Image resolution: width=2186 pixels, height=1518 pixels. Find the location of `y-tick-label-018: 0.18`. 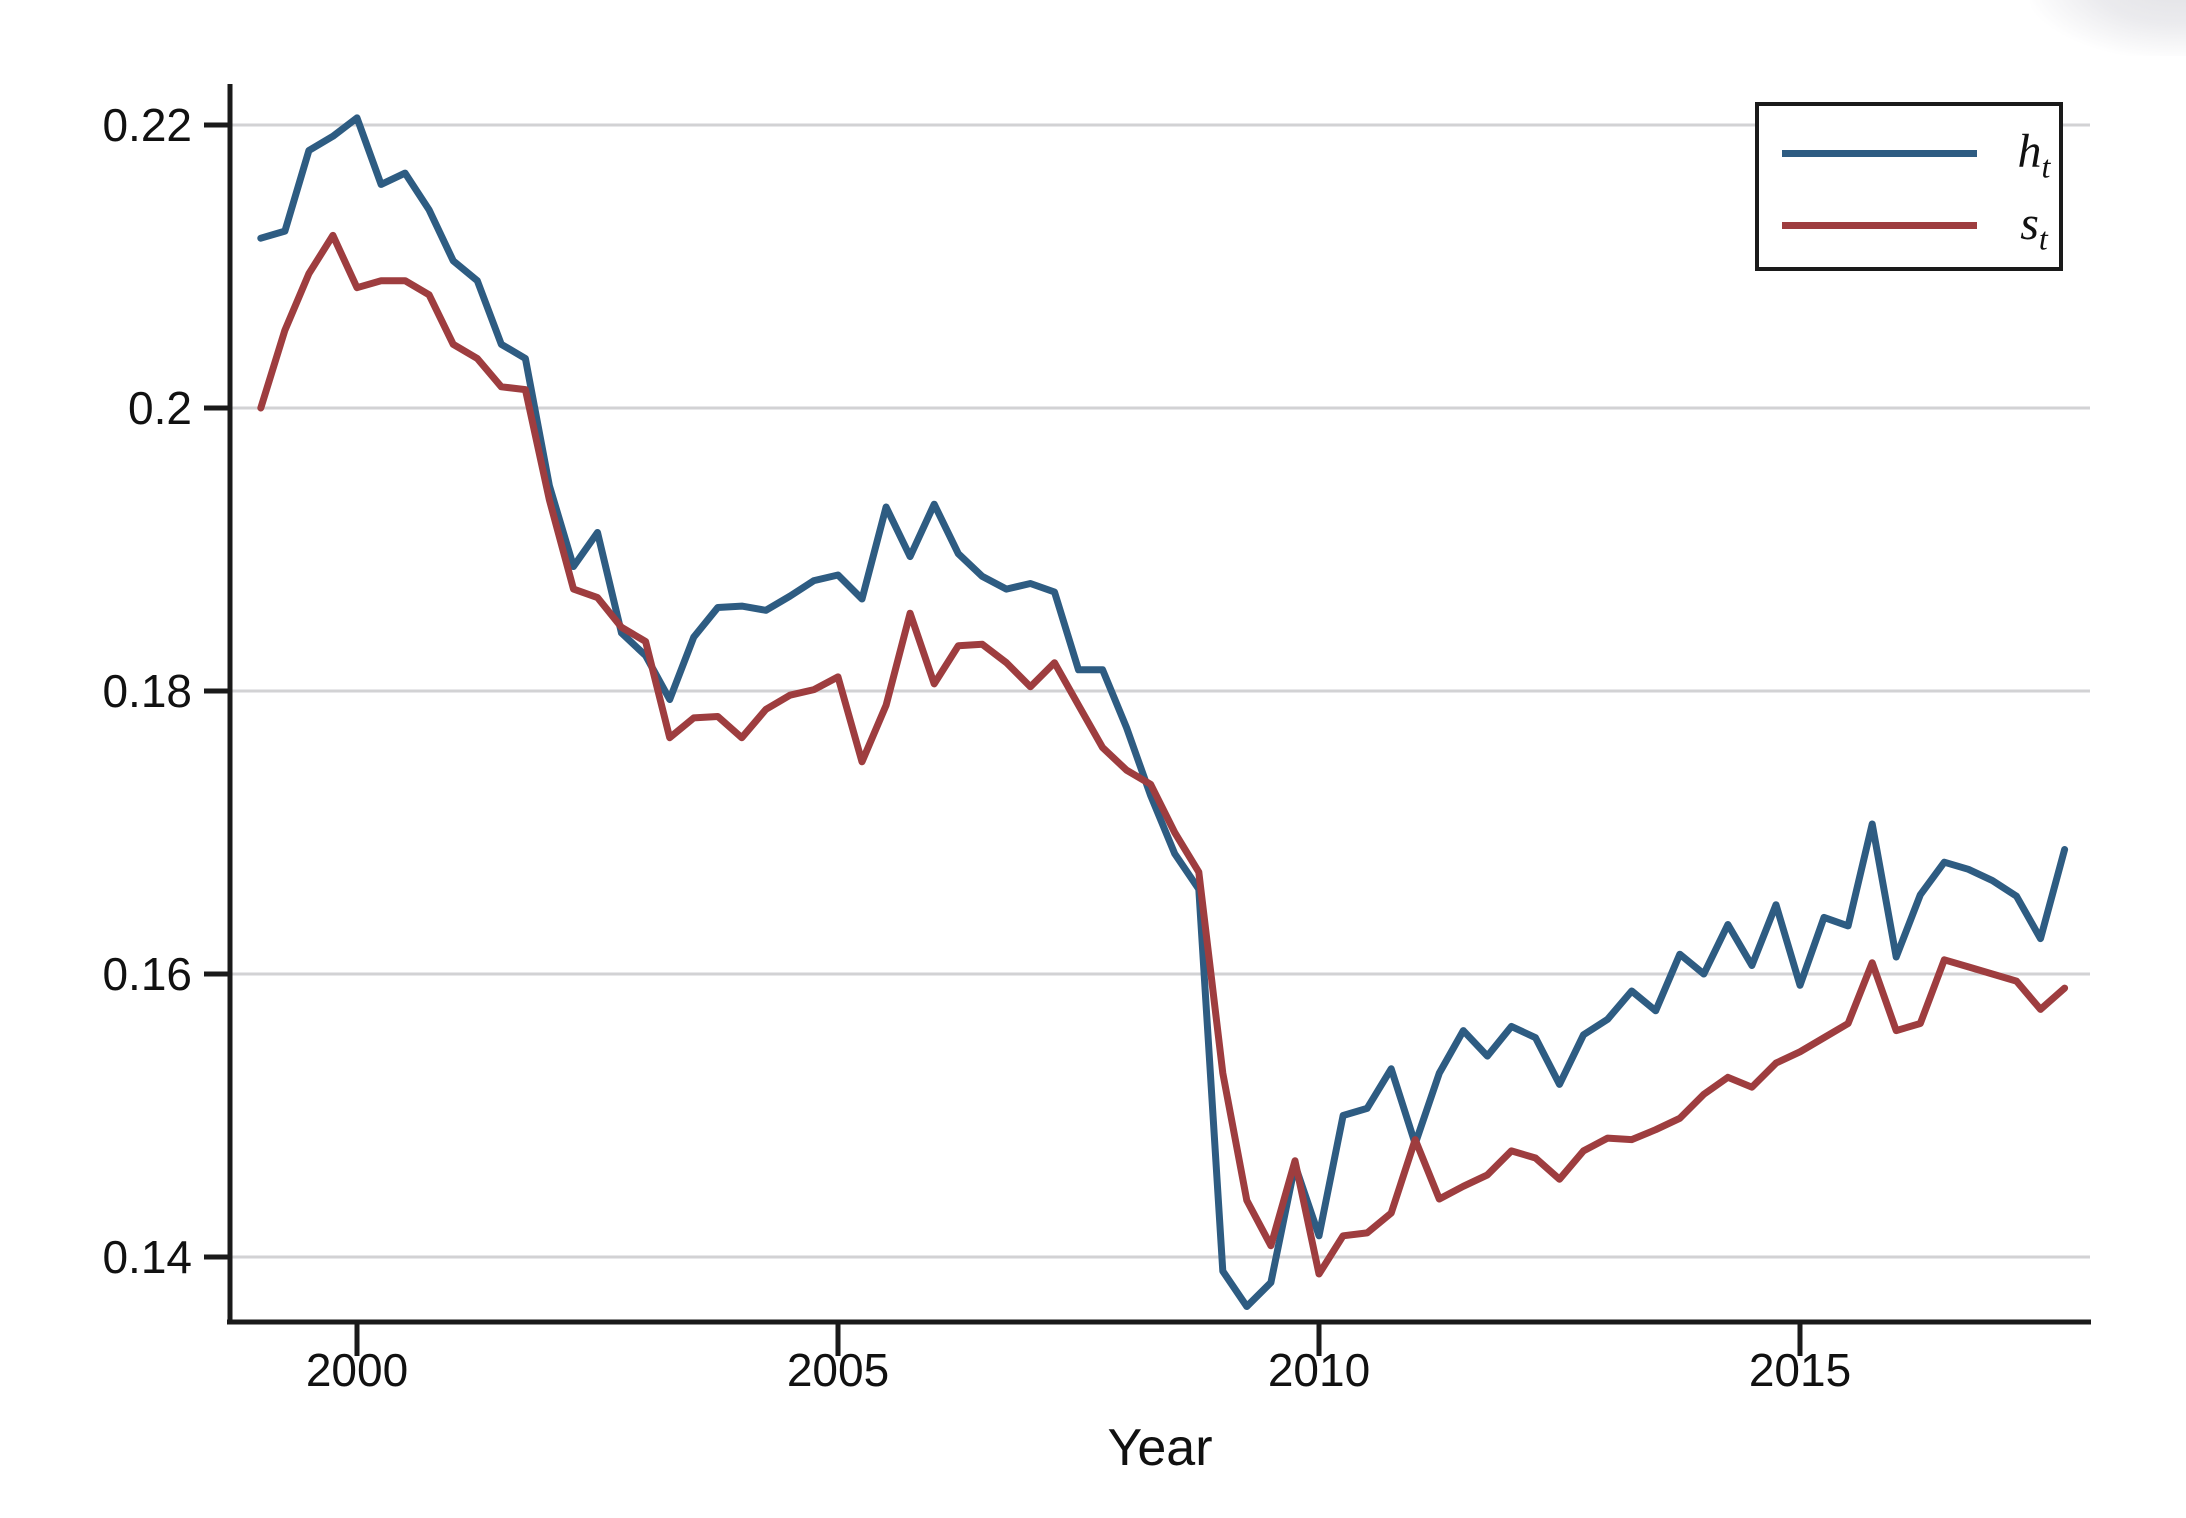

y-tick-label-018: 0.18 is located at coordinates (147, 691).